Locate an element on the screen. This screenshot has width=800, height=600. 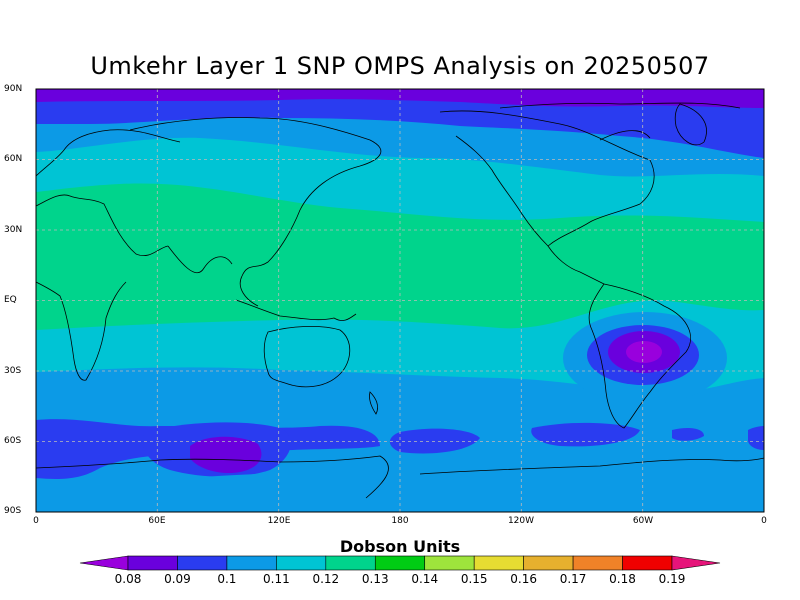
colorbar-tick-label: 0.13 is located at coordinates (375, 579).